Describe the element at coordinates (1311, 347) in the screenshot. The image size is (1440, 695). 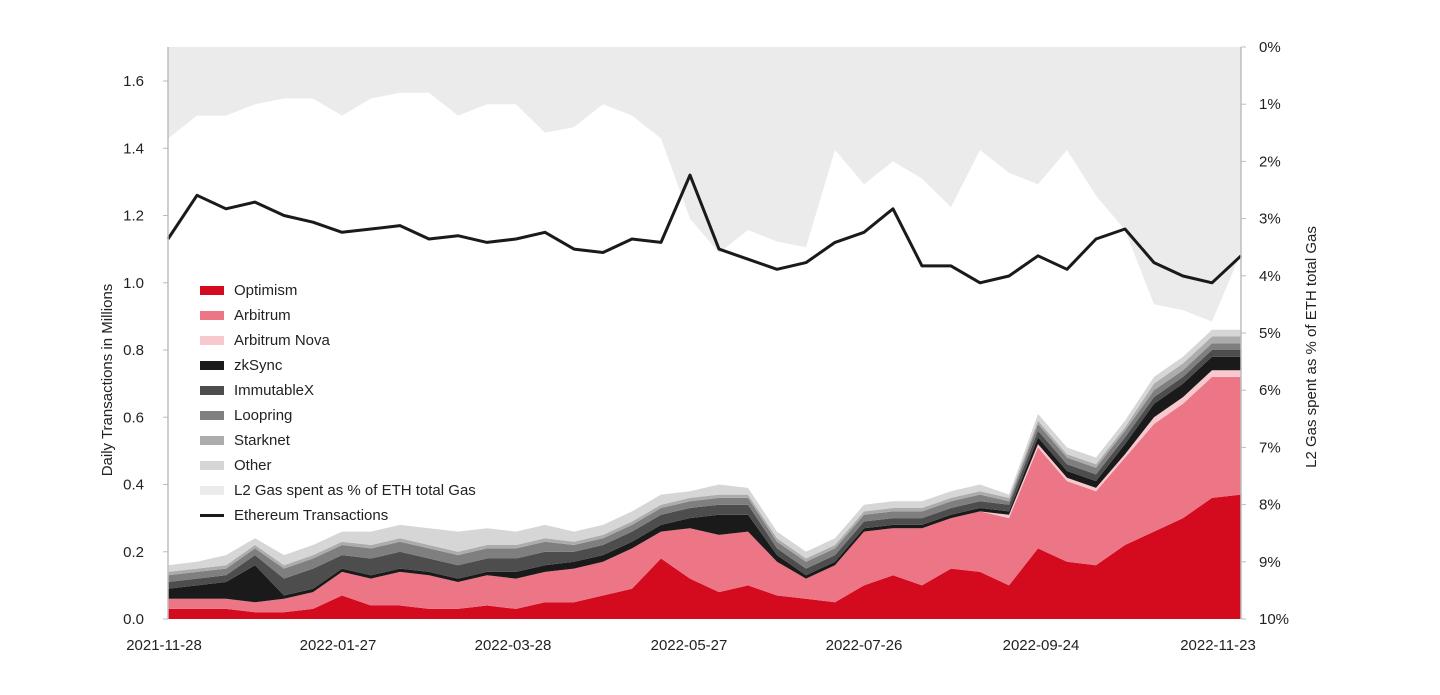
I see `y2-axis-title: L2 Gas spent as % of ETH total Gas` at that location.